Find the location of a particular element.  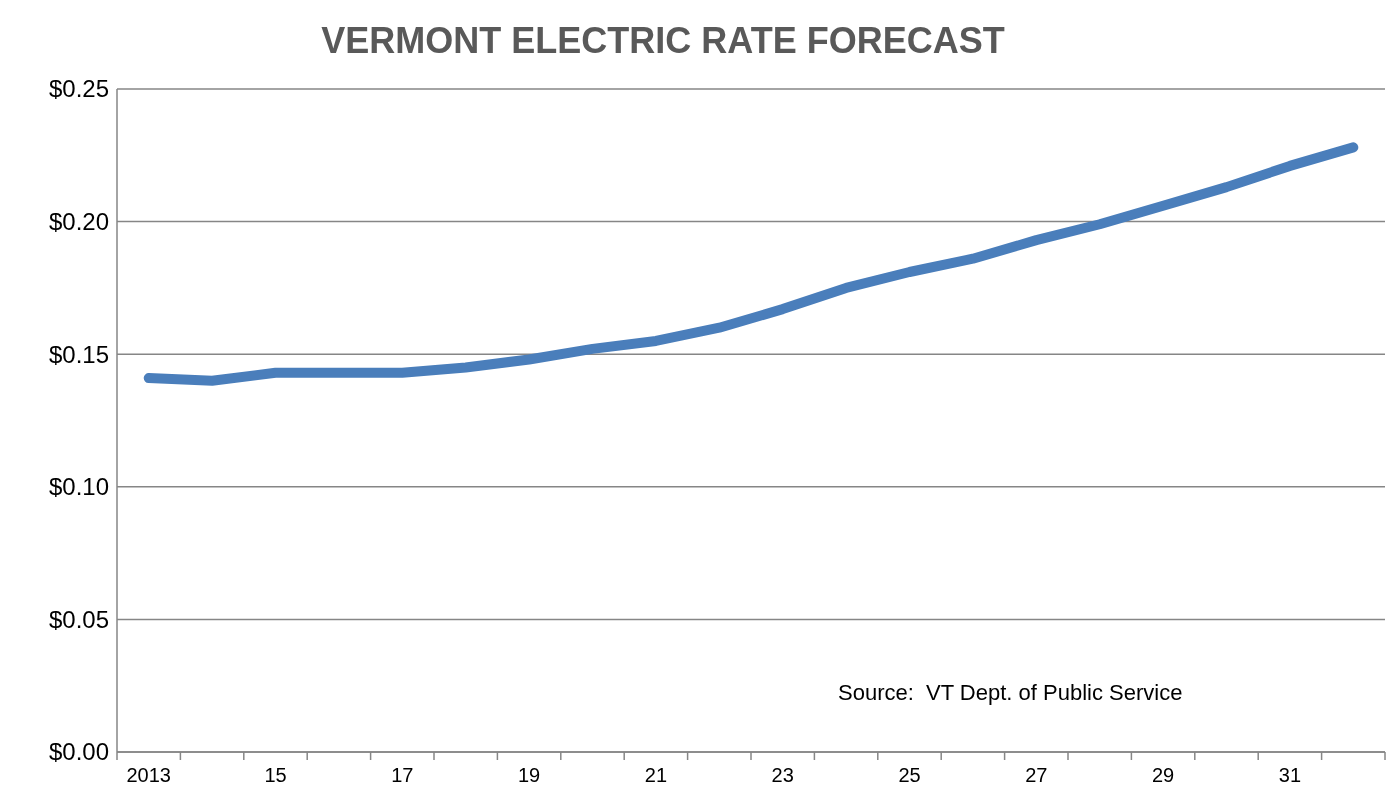

x-tick-label: 29 is located at coordinates (1163, 775).